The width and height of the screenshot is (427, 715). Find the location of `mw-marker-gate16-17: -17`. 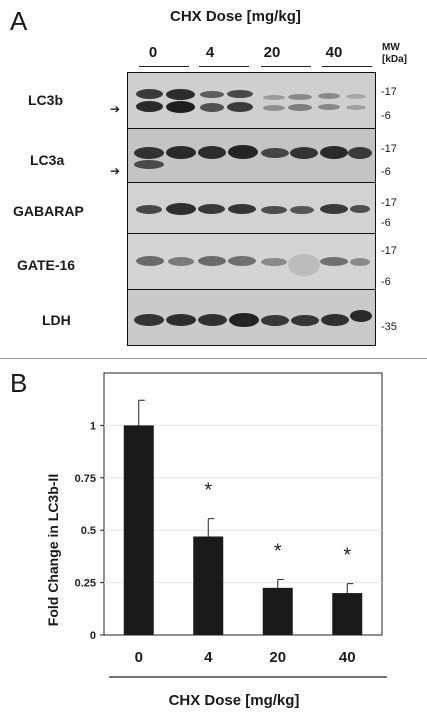

mw-marker-gate16-17: -17 is located at coordinates (389, 251).